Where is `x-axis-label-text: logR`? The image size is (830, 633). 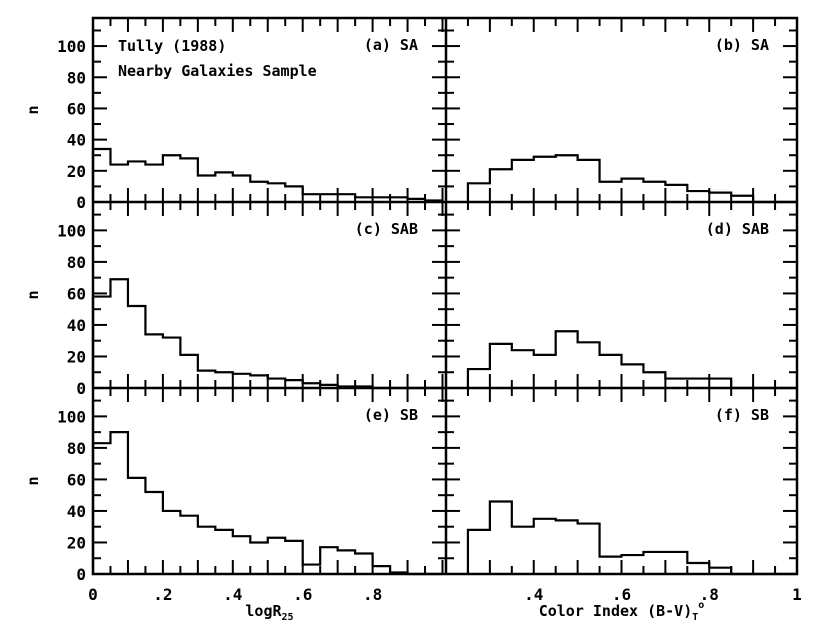
x-axis-label-text: logR is located at coordinates (263, 611).